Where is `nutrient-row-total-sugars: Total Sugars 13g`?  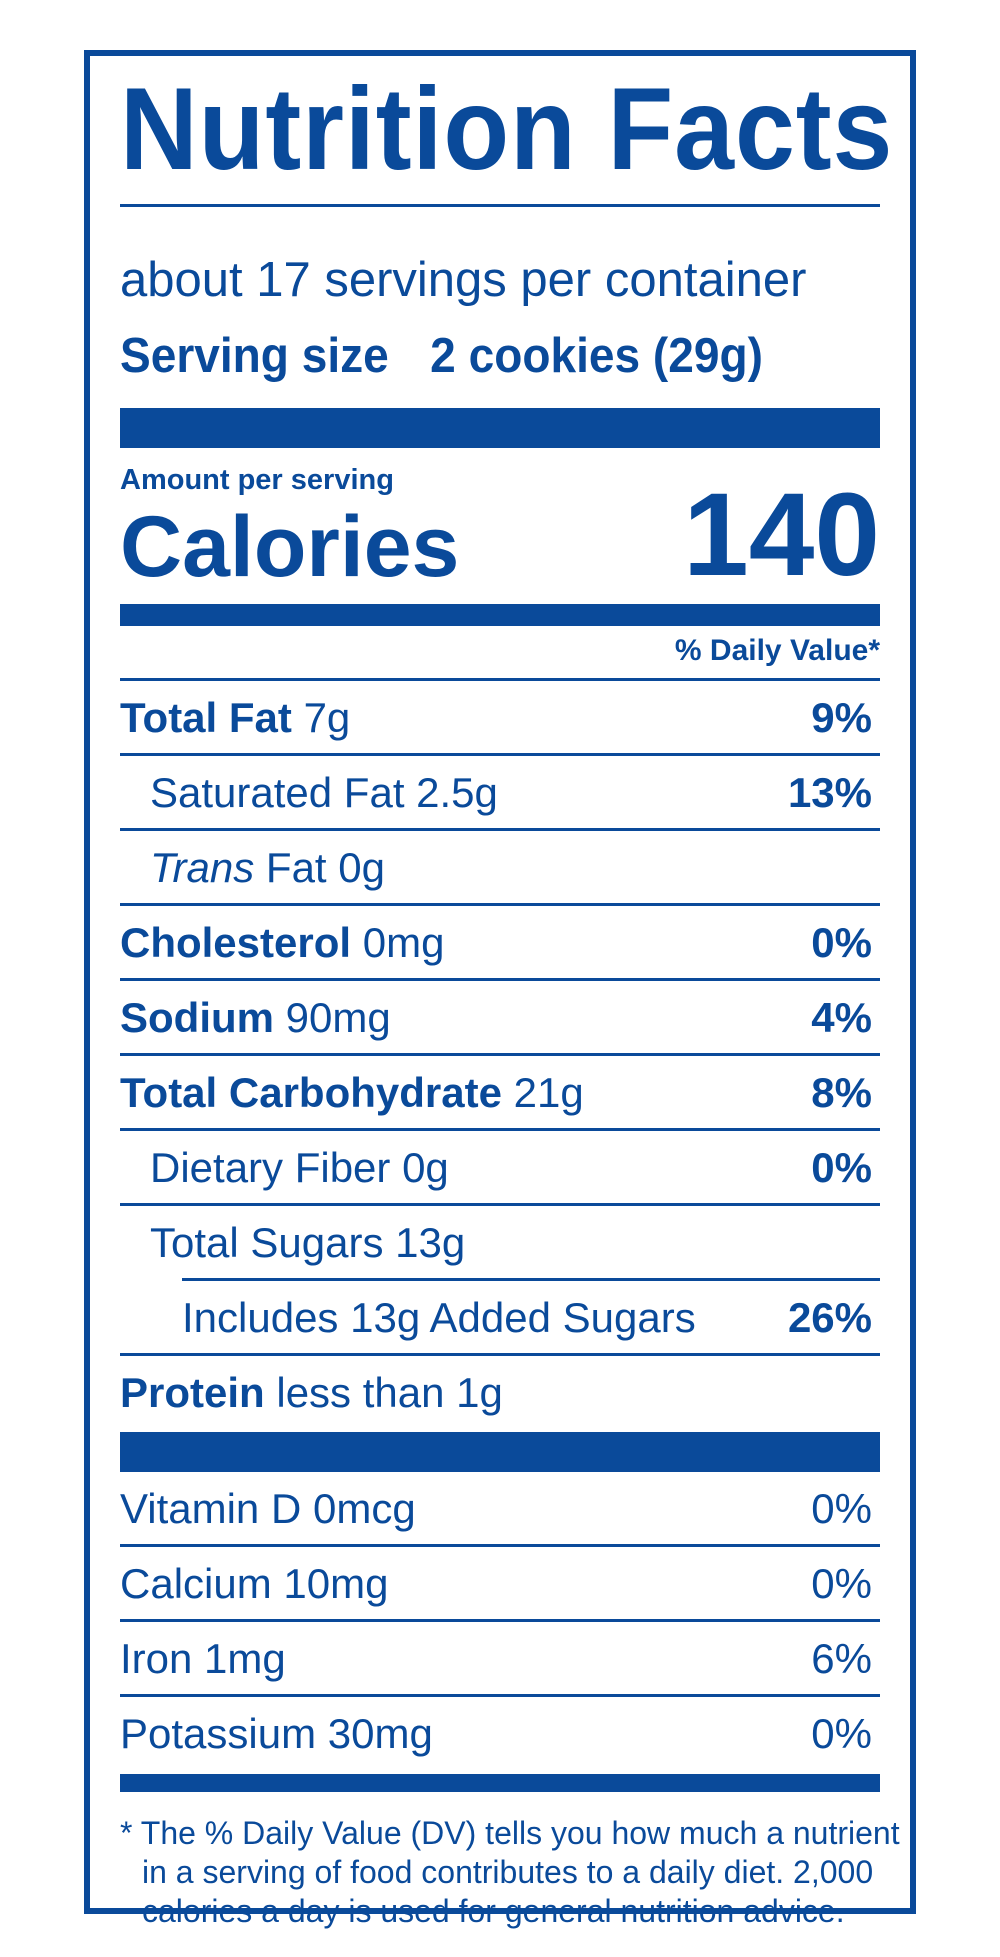
nutrient-row-total-sugars: Total Sugars 13g is located at coordinates (500, 1243).